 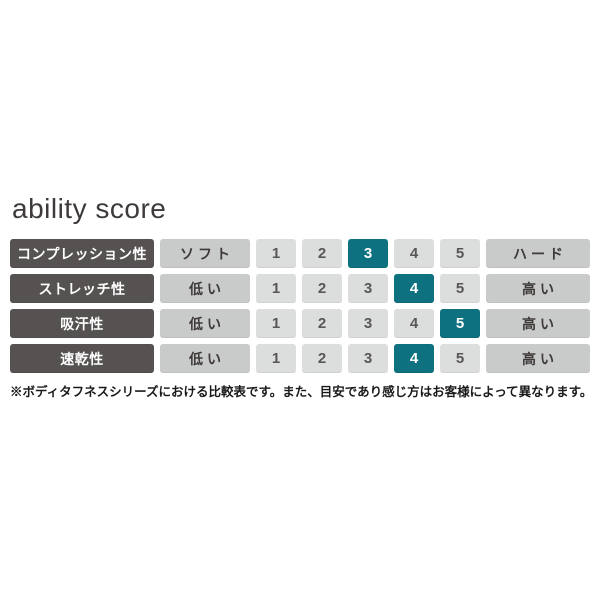 I want to click on scale-max-label: ハード, so click(x=538, y=253).